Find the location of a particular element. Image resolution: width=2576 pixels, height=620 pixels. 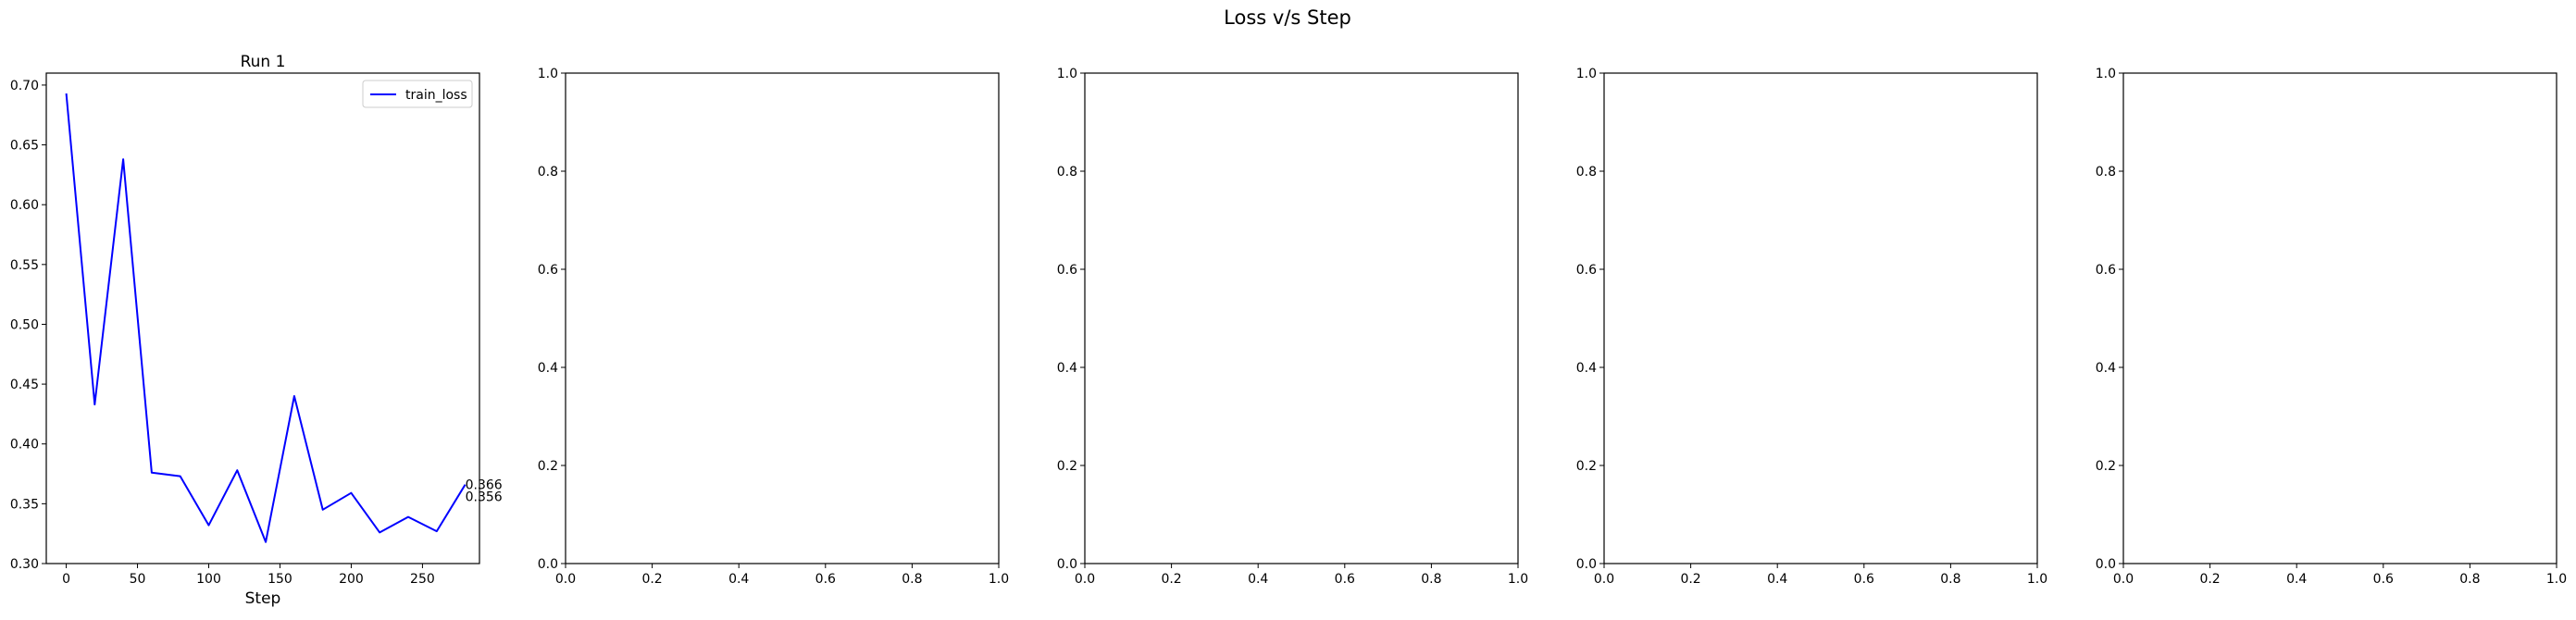

y-tick-label: 0.70 is located at coordinates (24, 86).